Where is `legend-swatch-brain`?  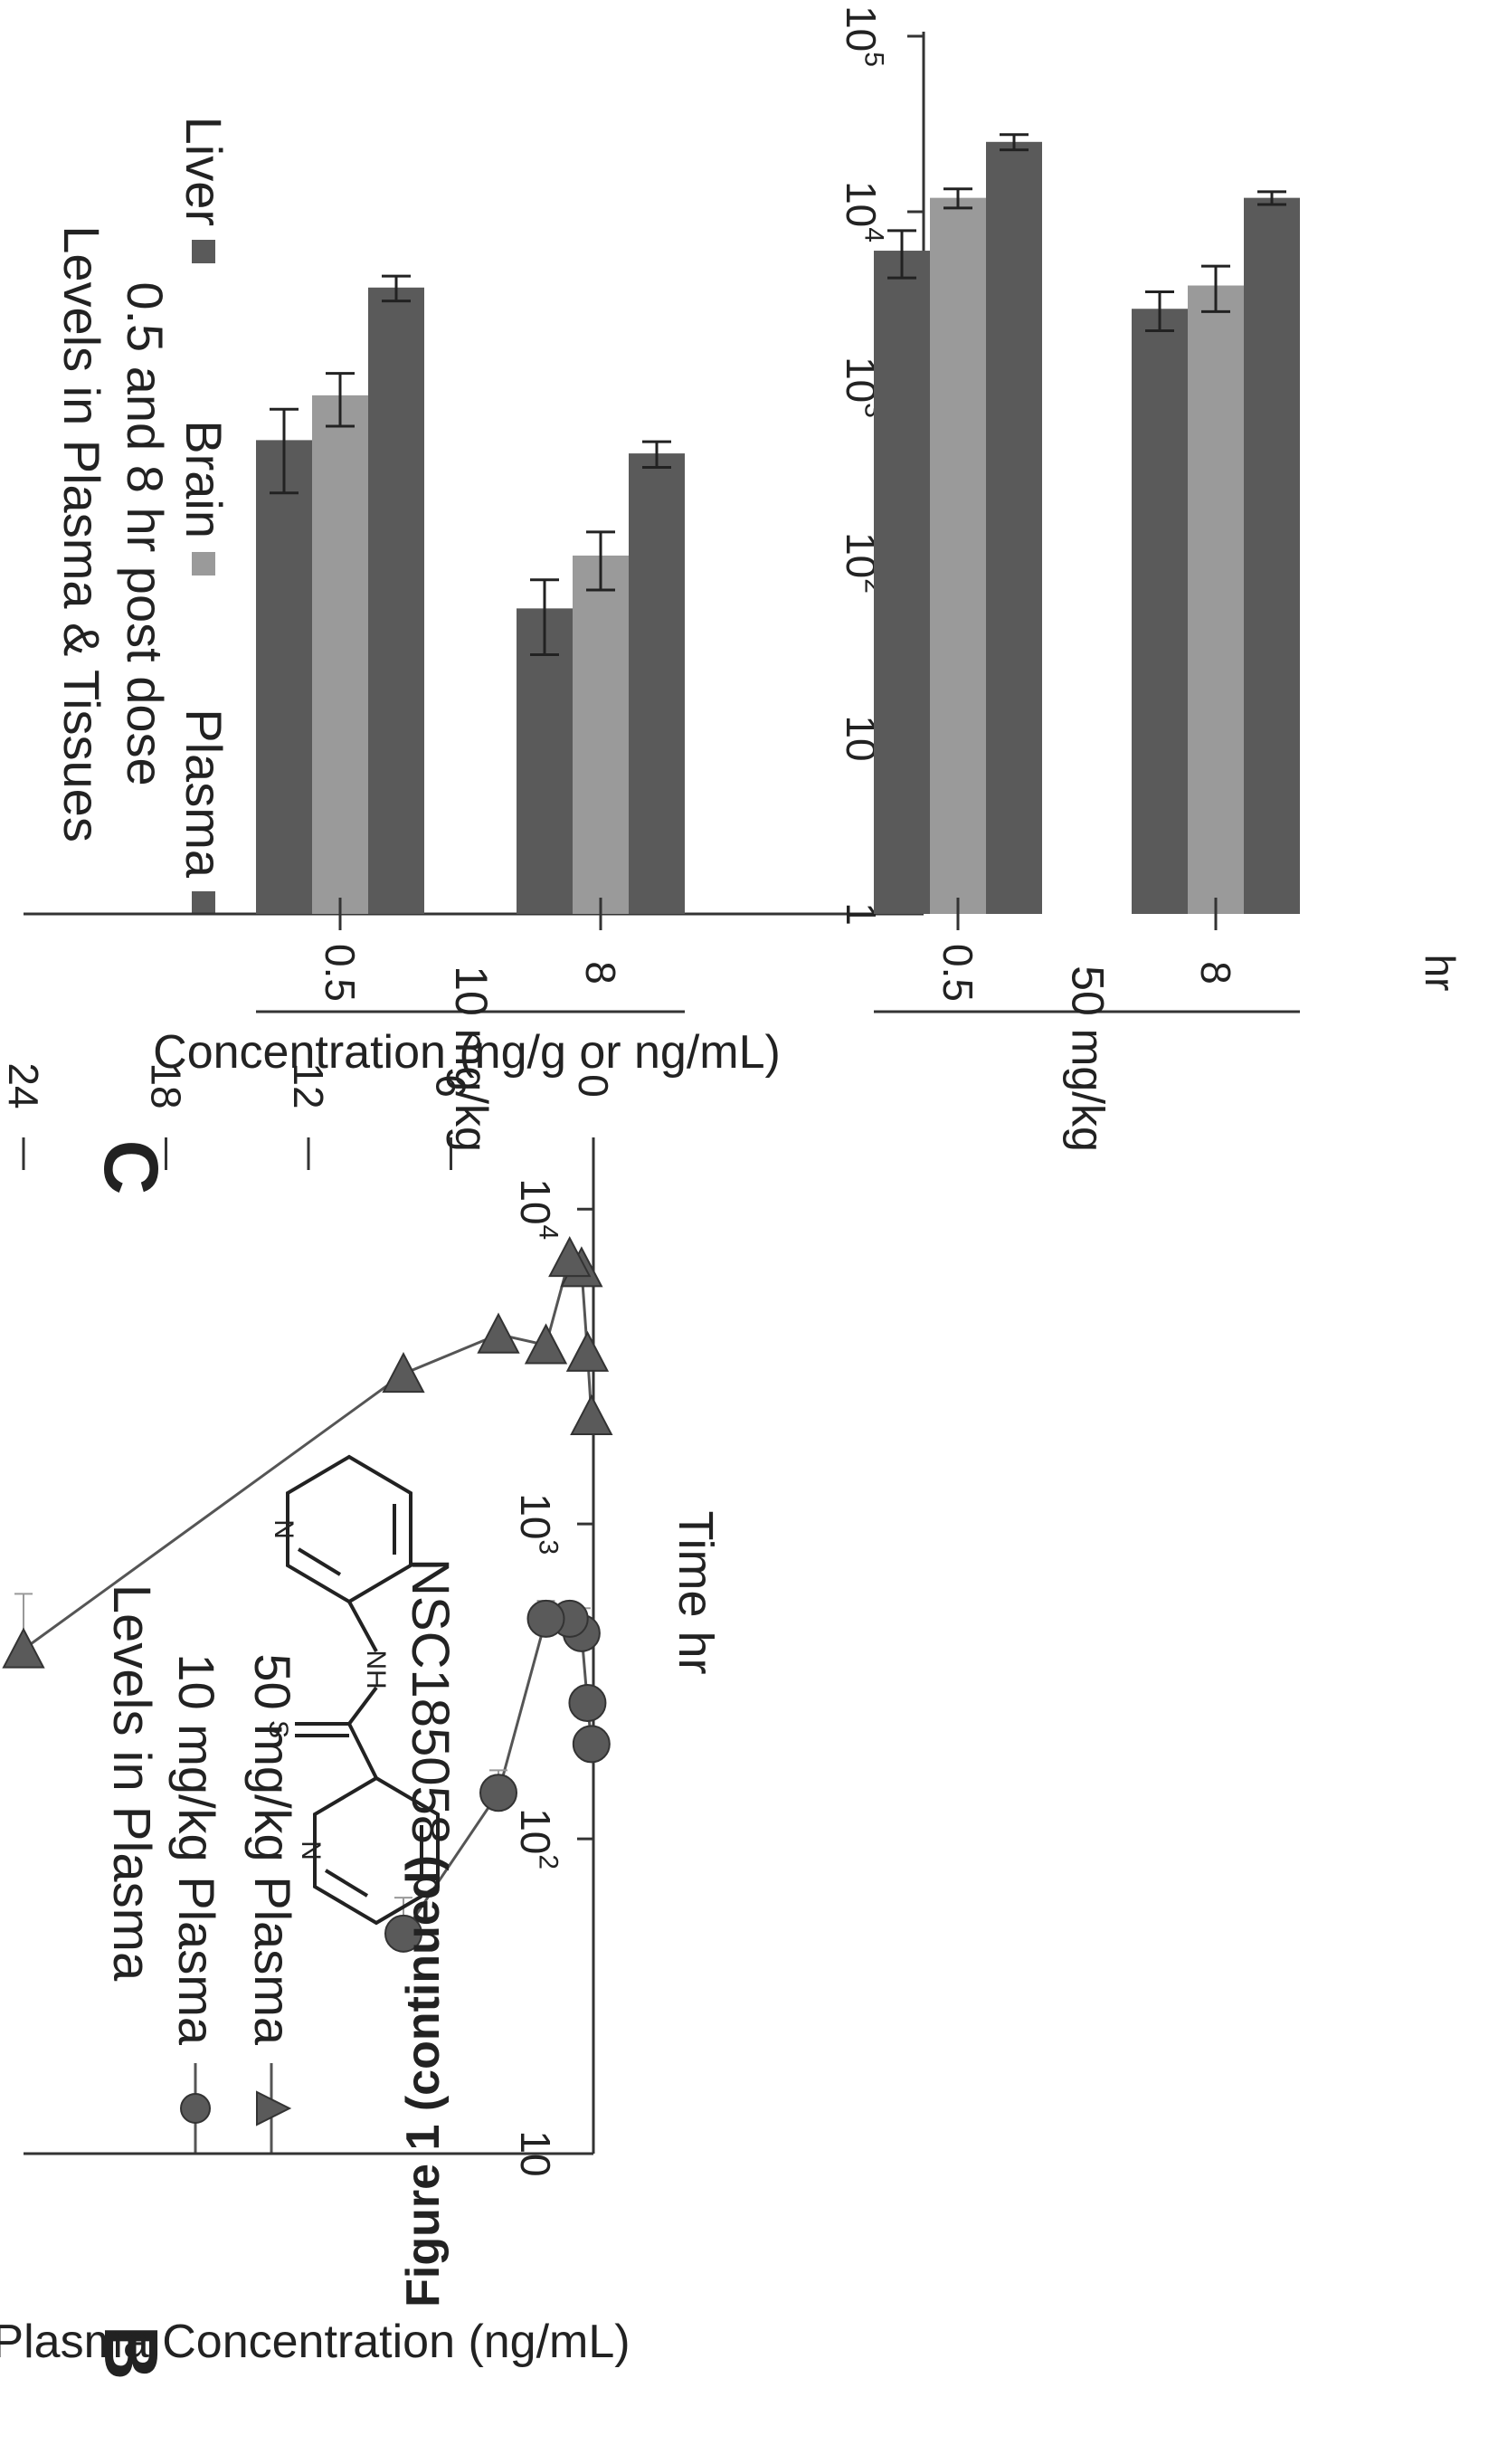 legend-swatch-brain is located at coordinates (203, 564).